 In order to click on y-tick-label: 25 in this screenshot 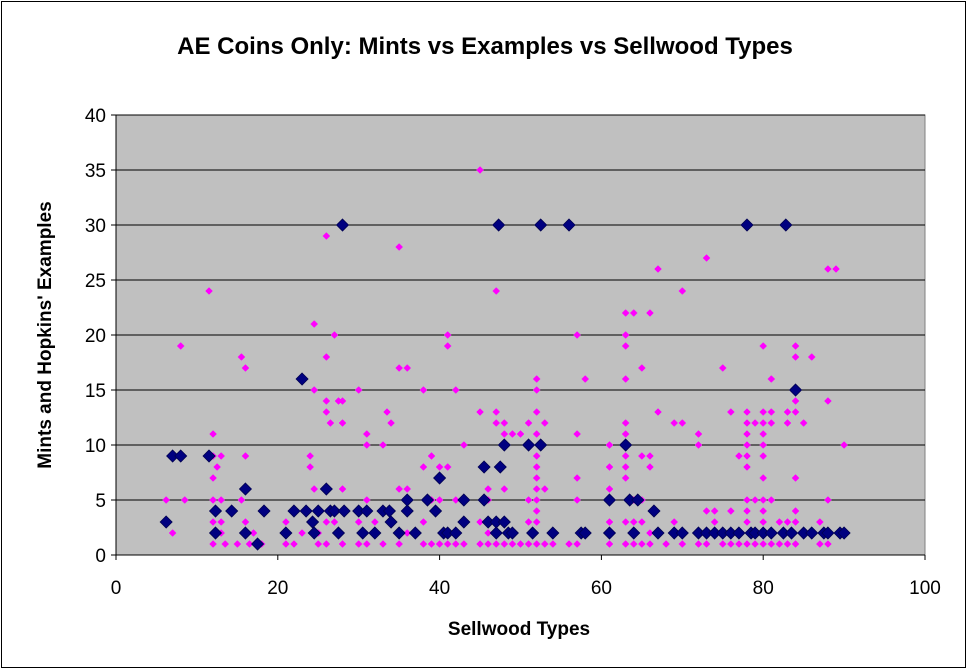, I will do `click(95, 281)`.